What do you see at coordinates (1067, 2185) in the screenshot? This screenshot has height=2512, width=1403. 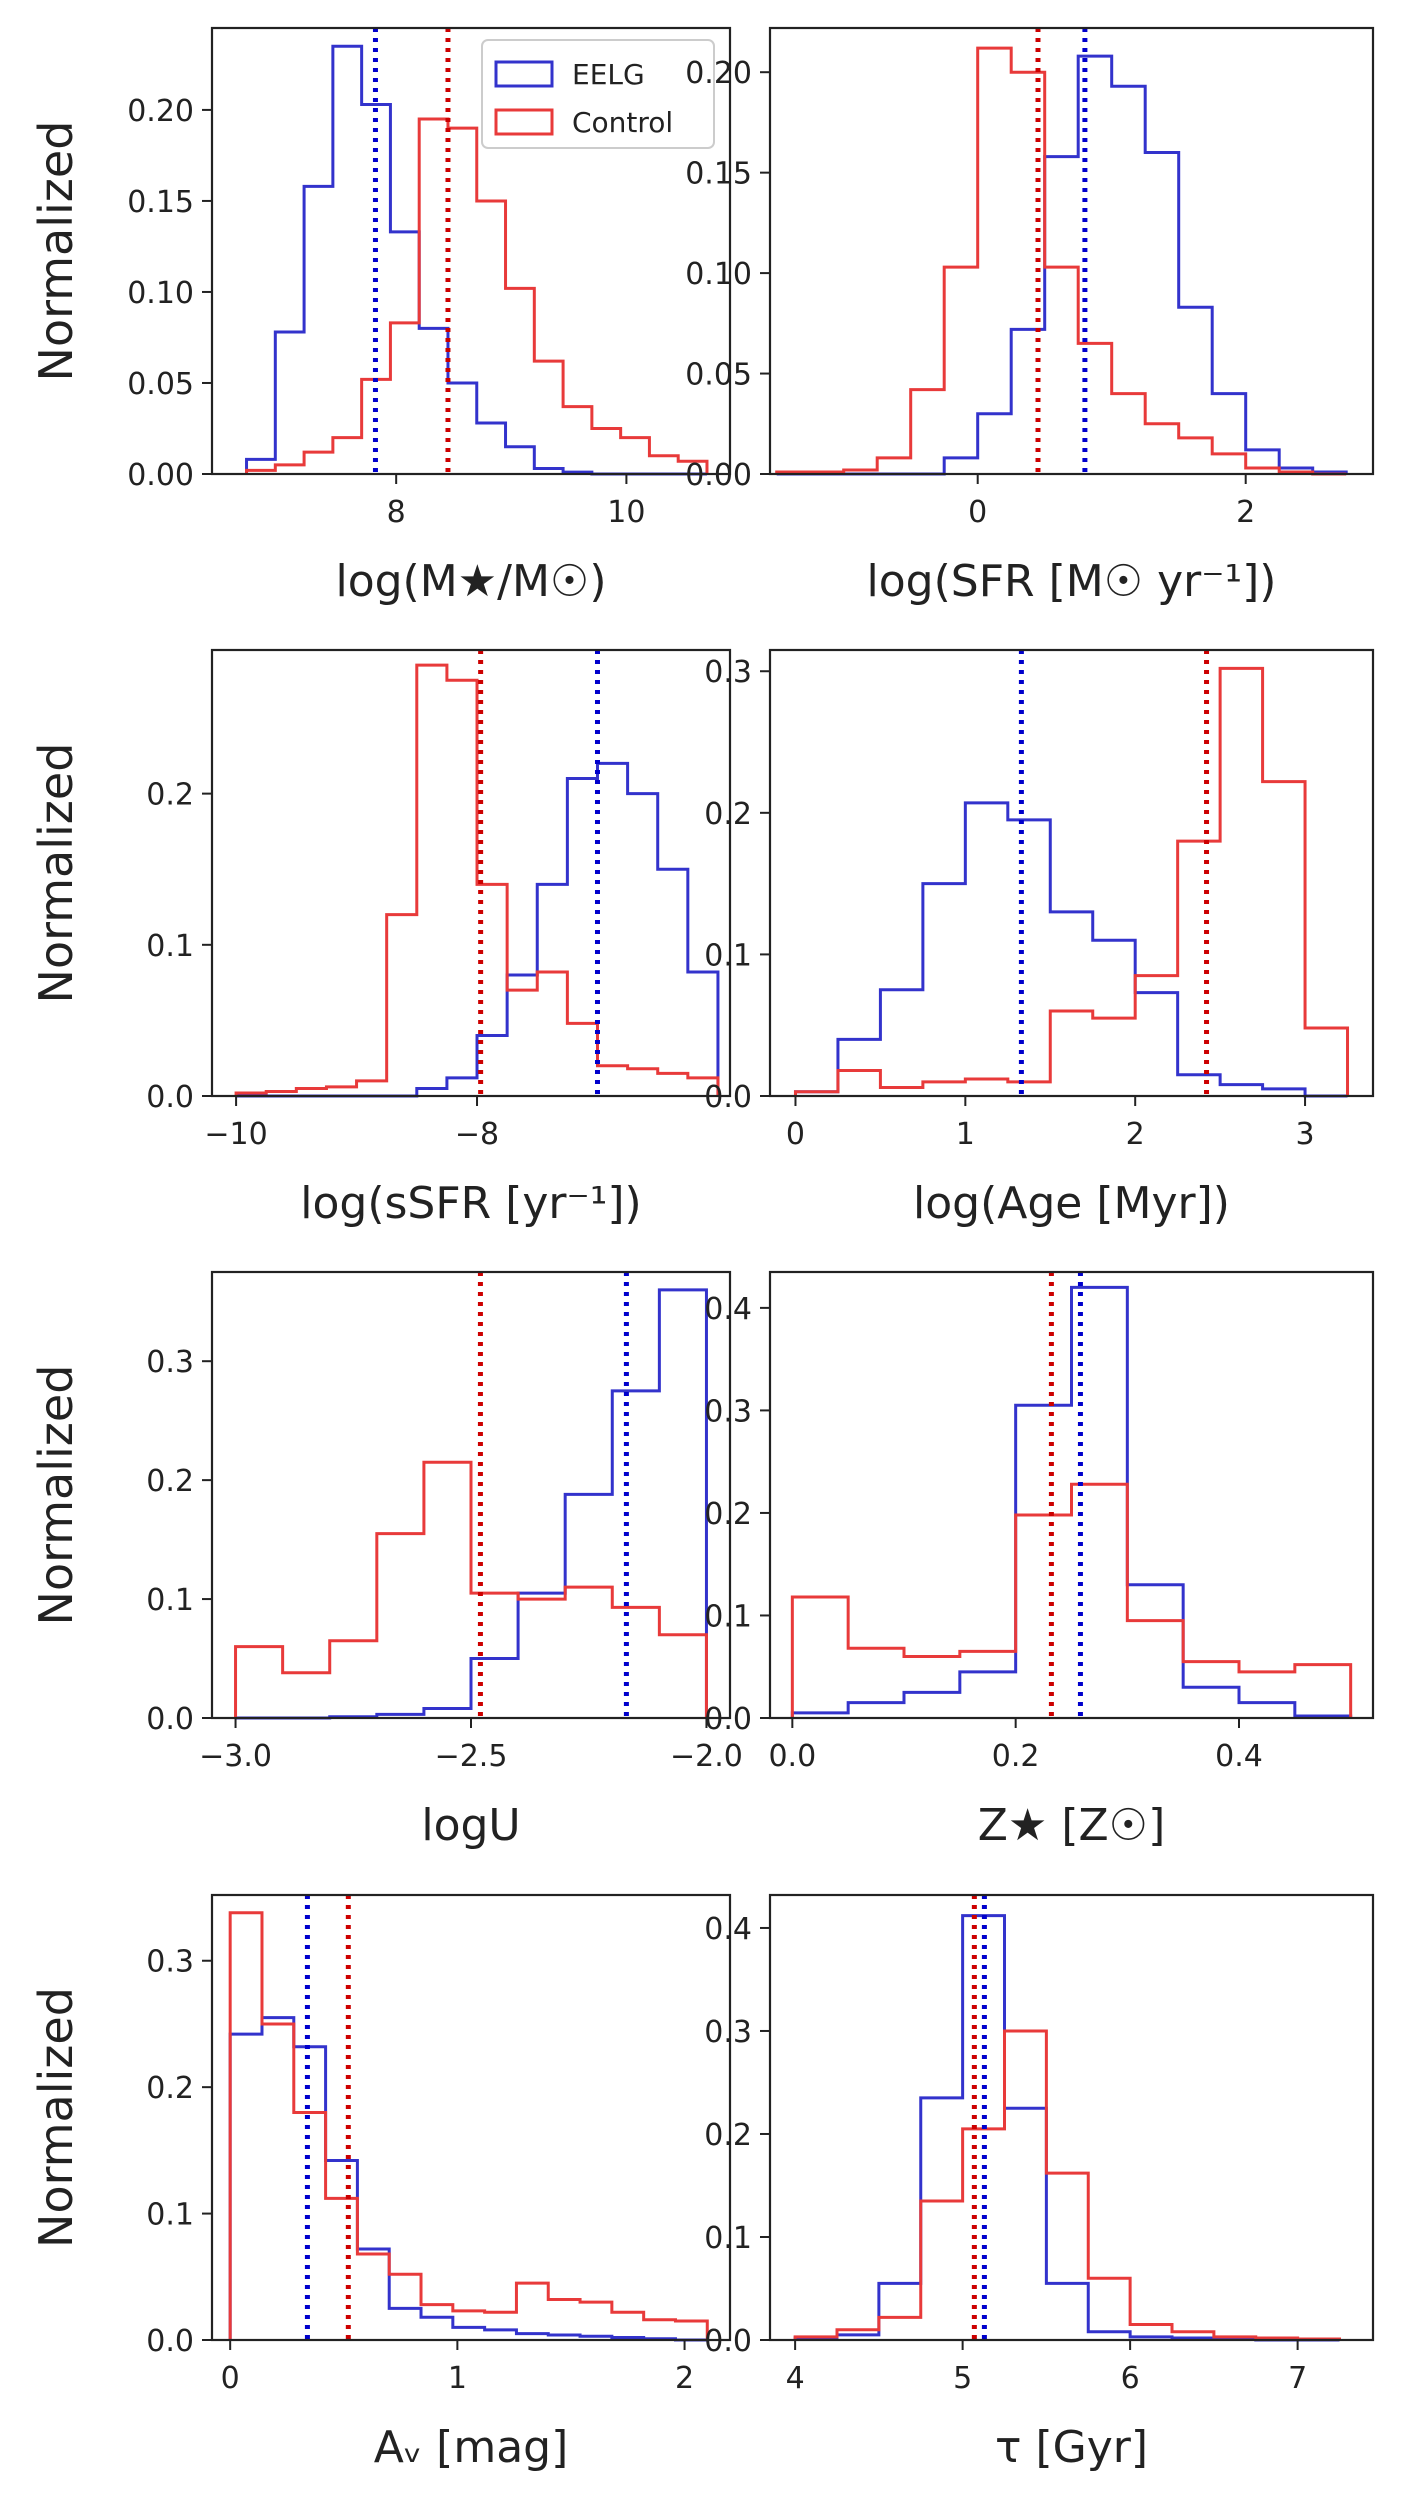 I see `histogram-control-tau` at bounding box center [1067, 2185].